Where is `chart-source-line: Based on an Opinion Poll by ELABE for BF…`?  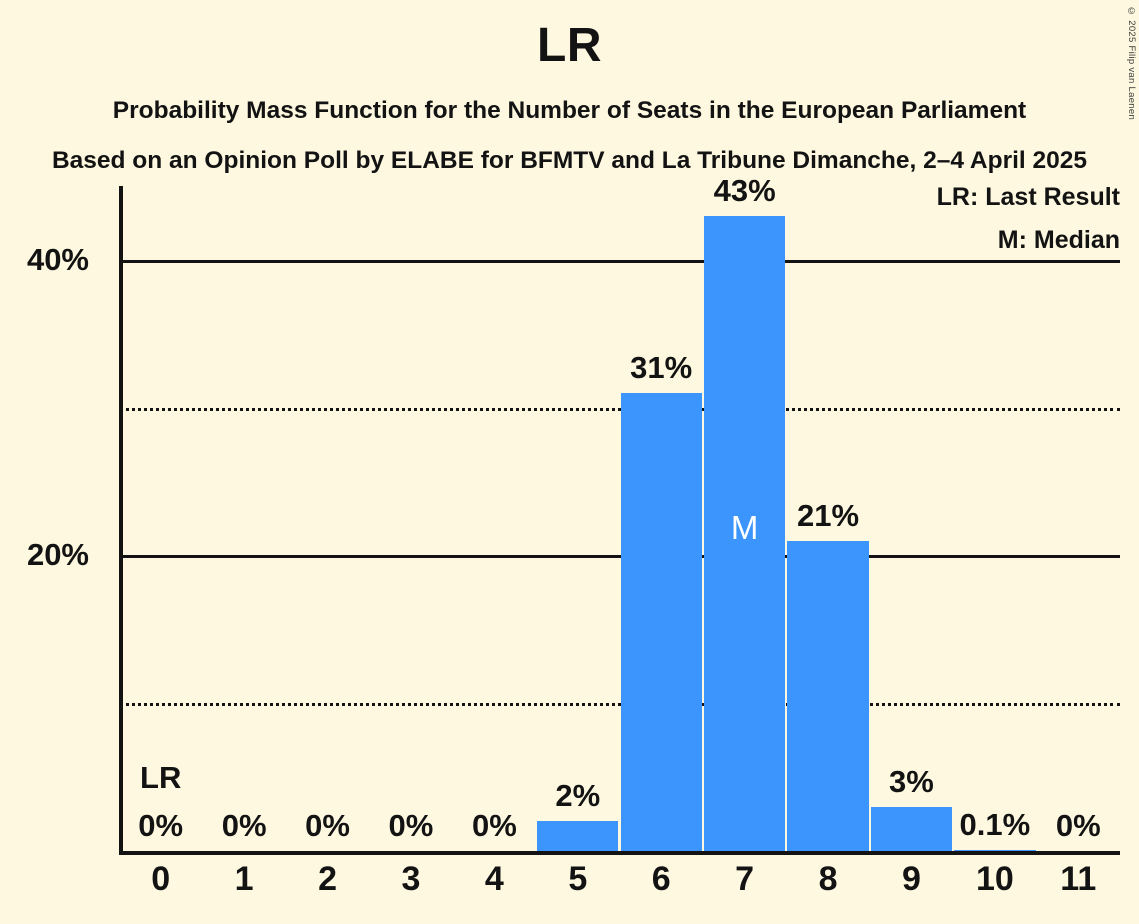 chart-source-line: Based on an Opinion Poll by ELABE for BF… is located at coordinates (569, 160).